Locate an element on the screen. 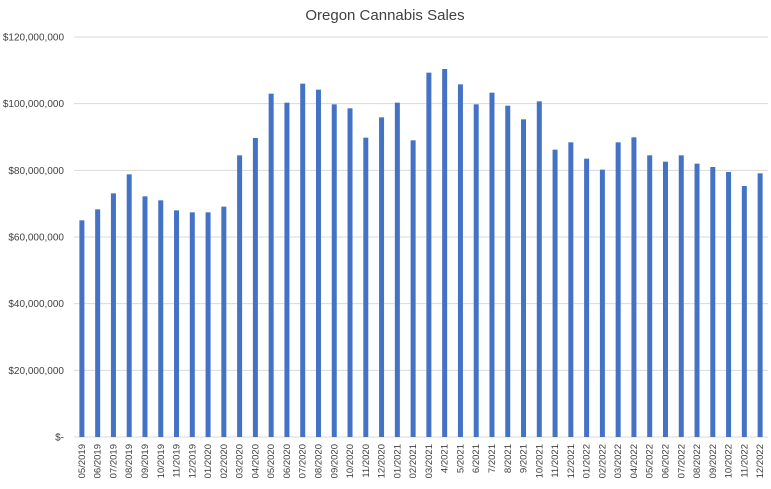  x-tick-label: 08/2019 is located at coordinates (129, 461).